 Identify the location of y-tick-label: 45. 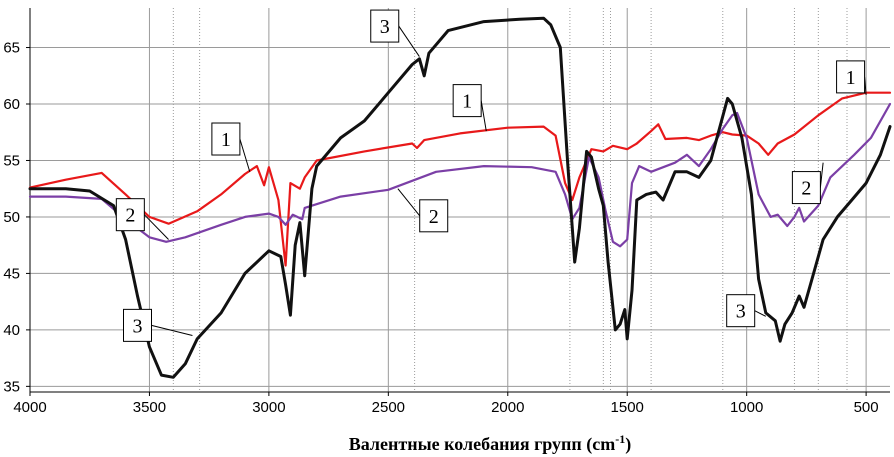
(11, 273).